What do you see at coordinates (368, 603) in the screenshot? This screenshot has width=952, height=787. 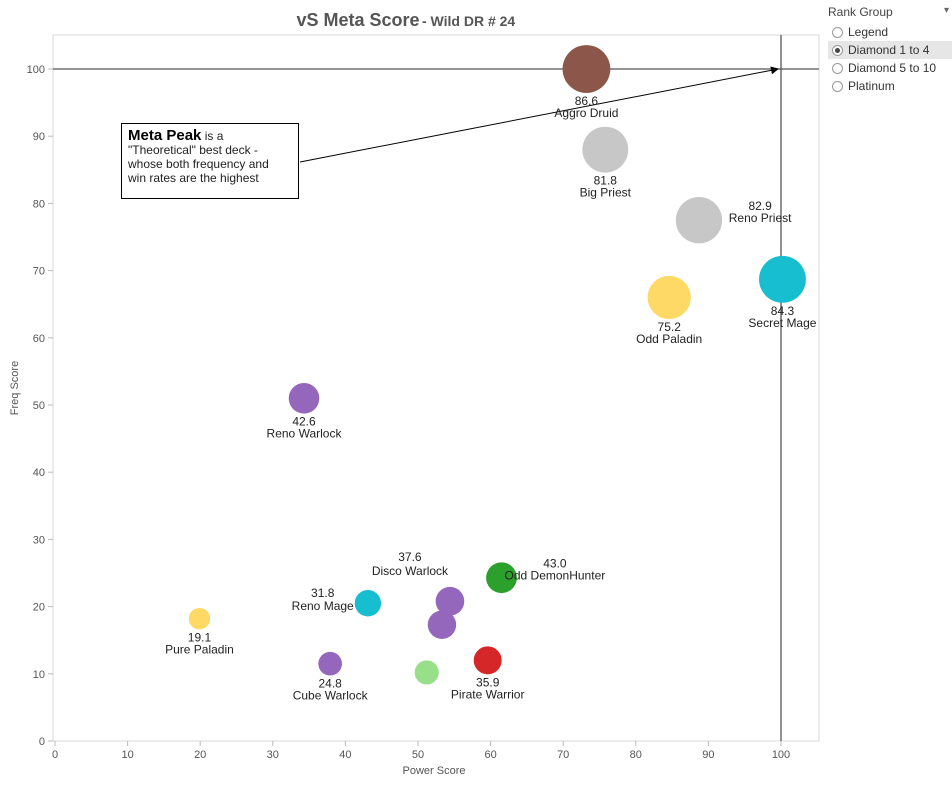 I see `bubble-reno-mage` at bounding box center [368, 603].